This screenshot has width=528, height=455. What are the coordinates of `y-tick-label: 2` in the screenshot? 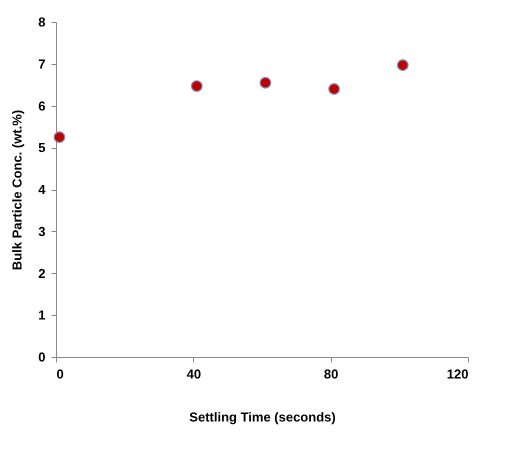 It's located at (42, 273).